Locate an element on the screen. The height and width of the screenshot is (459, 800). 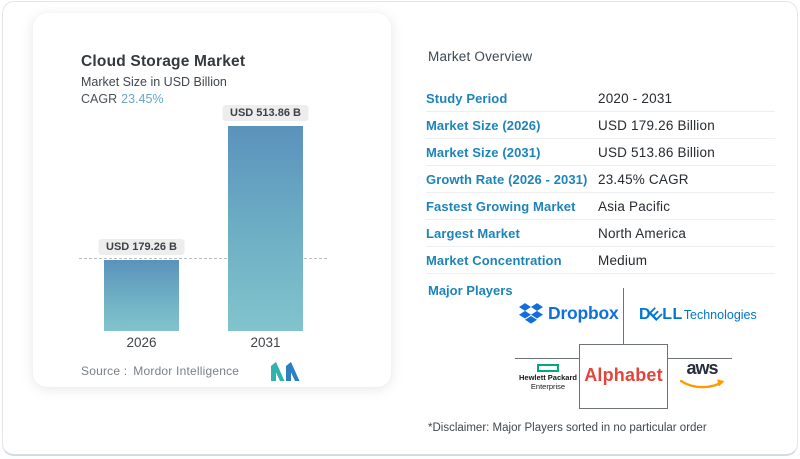
chart-subtitle: Market Size in USD Billion is located at coordinates (154, 82).